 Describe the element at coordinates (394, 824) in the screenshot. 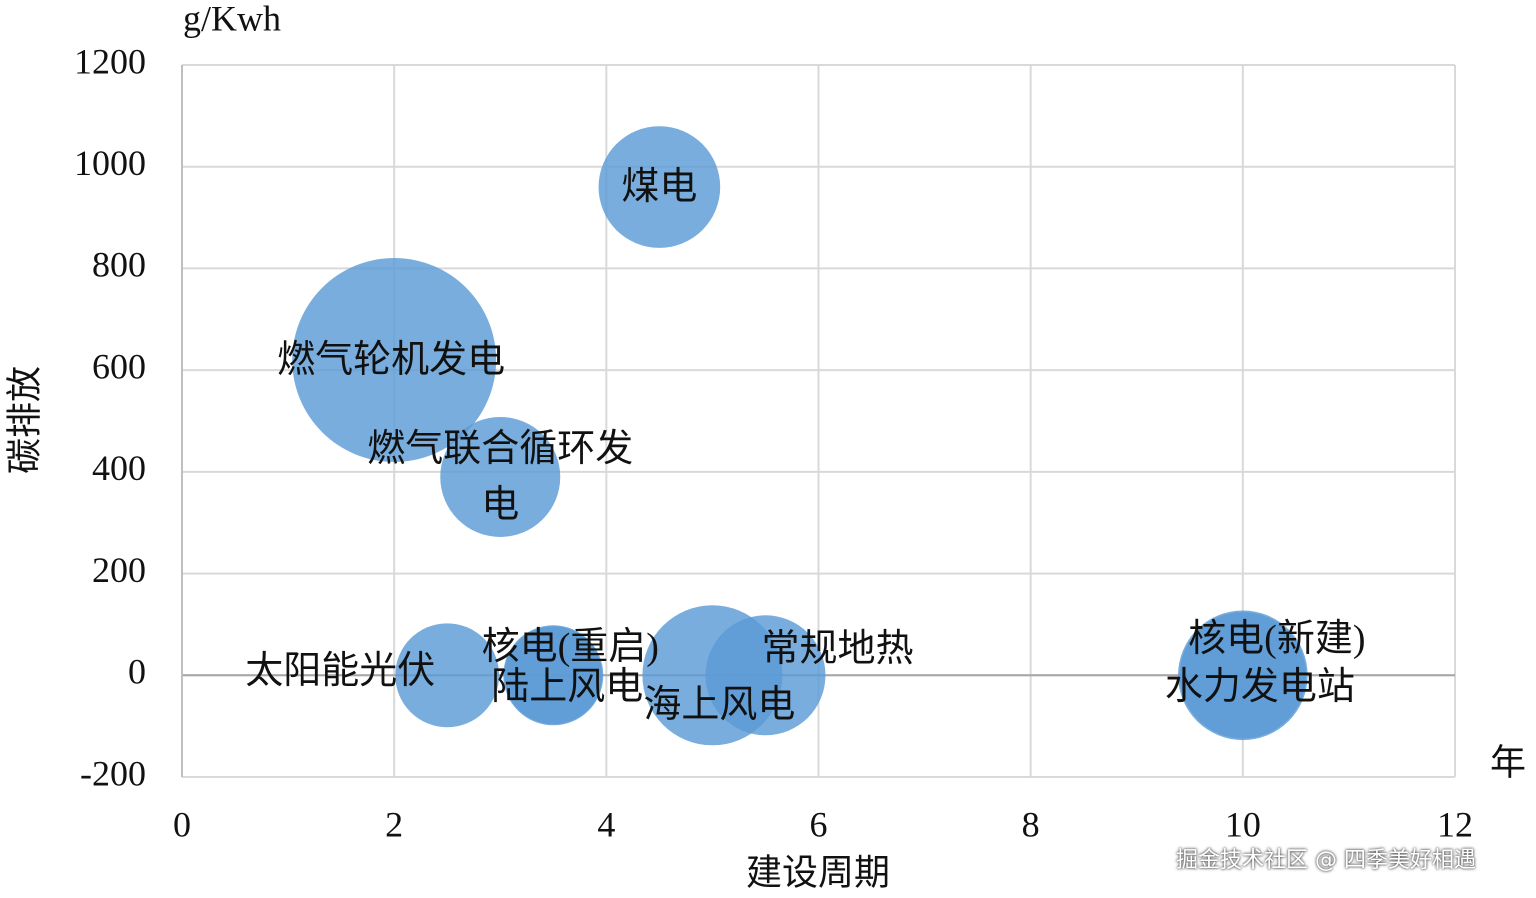

I see `x-tick-label: 2` at that location.